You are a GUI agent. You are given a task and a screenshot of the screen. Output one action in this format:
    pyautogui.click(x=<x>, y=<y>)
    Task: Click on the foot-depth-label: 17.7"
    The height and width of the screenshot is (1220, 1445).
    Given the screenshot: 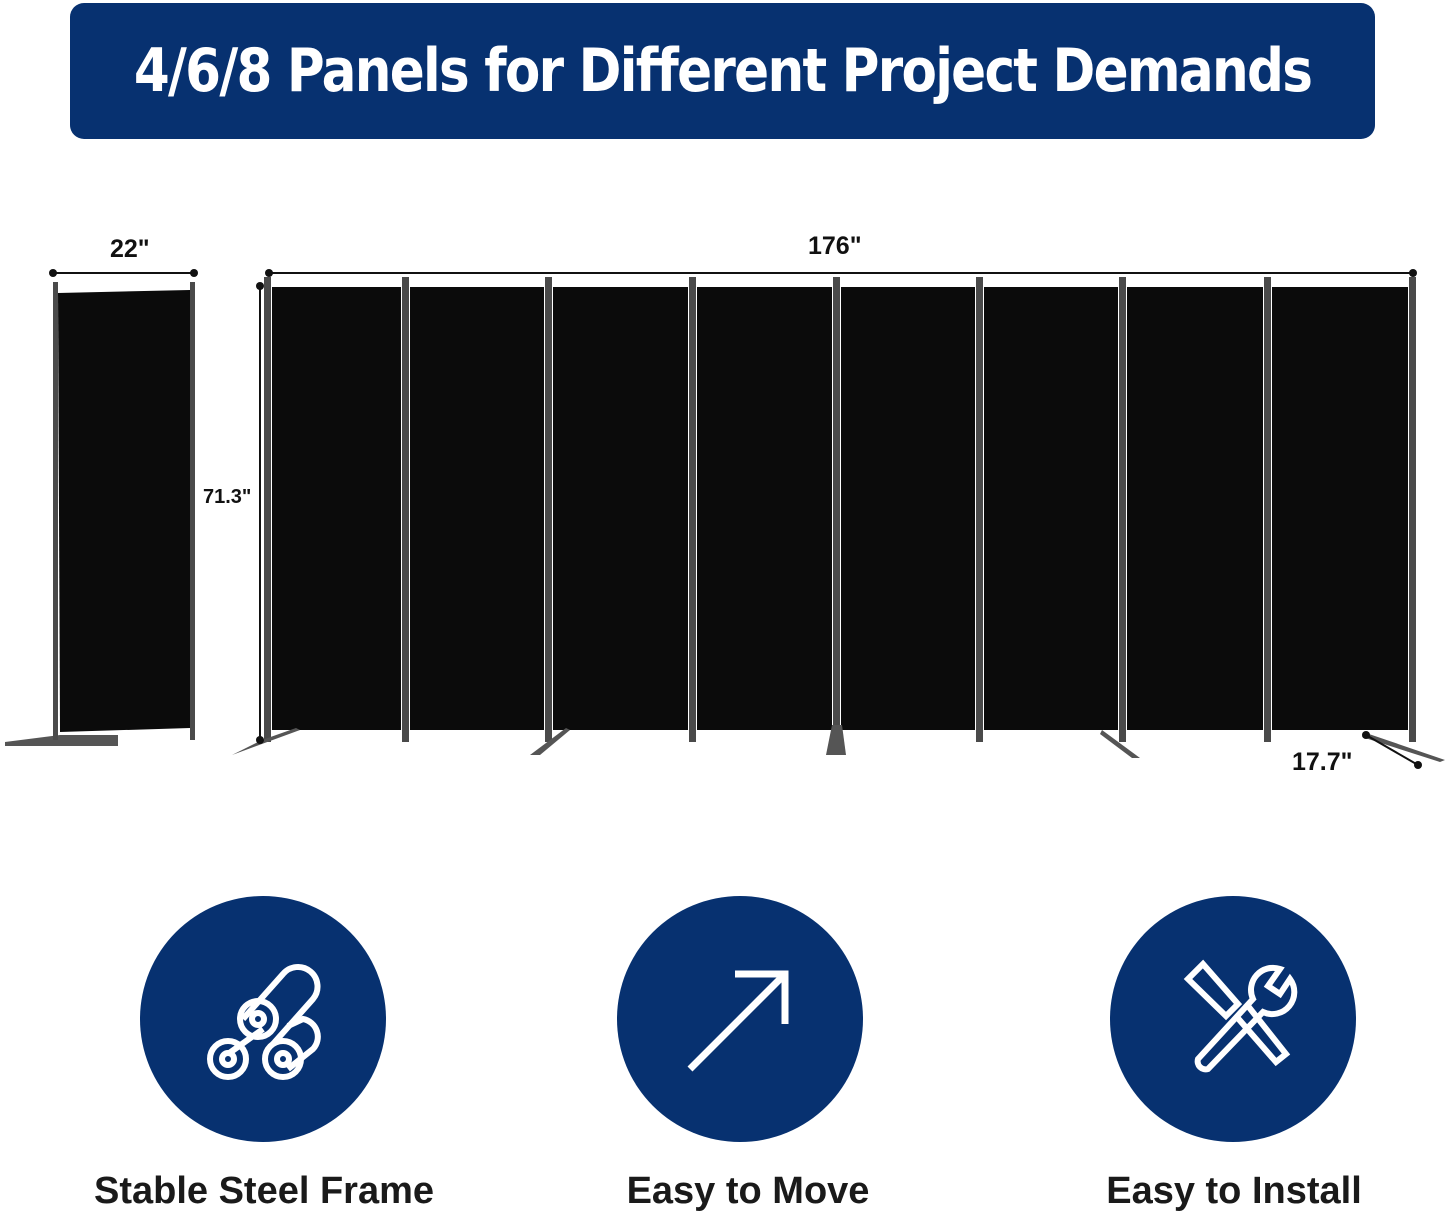 What is the action you would take?
    pyautogui.click(x=1322, y=762)
    